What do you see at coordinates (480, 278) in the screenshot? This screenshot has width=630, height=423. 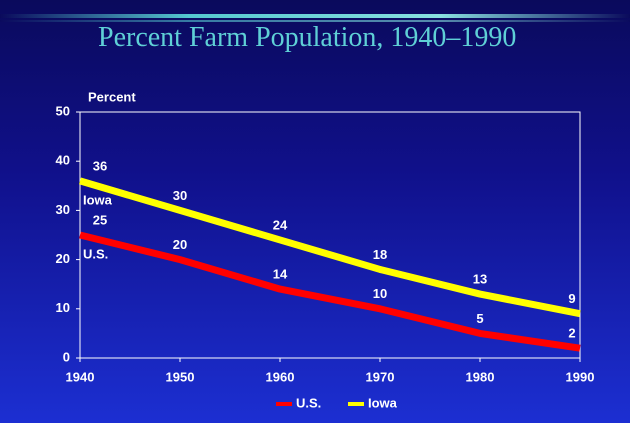 I see `data-label: 13` at bounding box center [480, 278].